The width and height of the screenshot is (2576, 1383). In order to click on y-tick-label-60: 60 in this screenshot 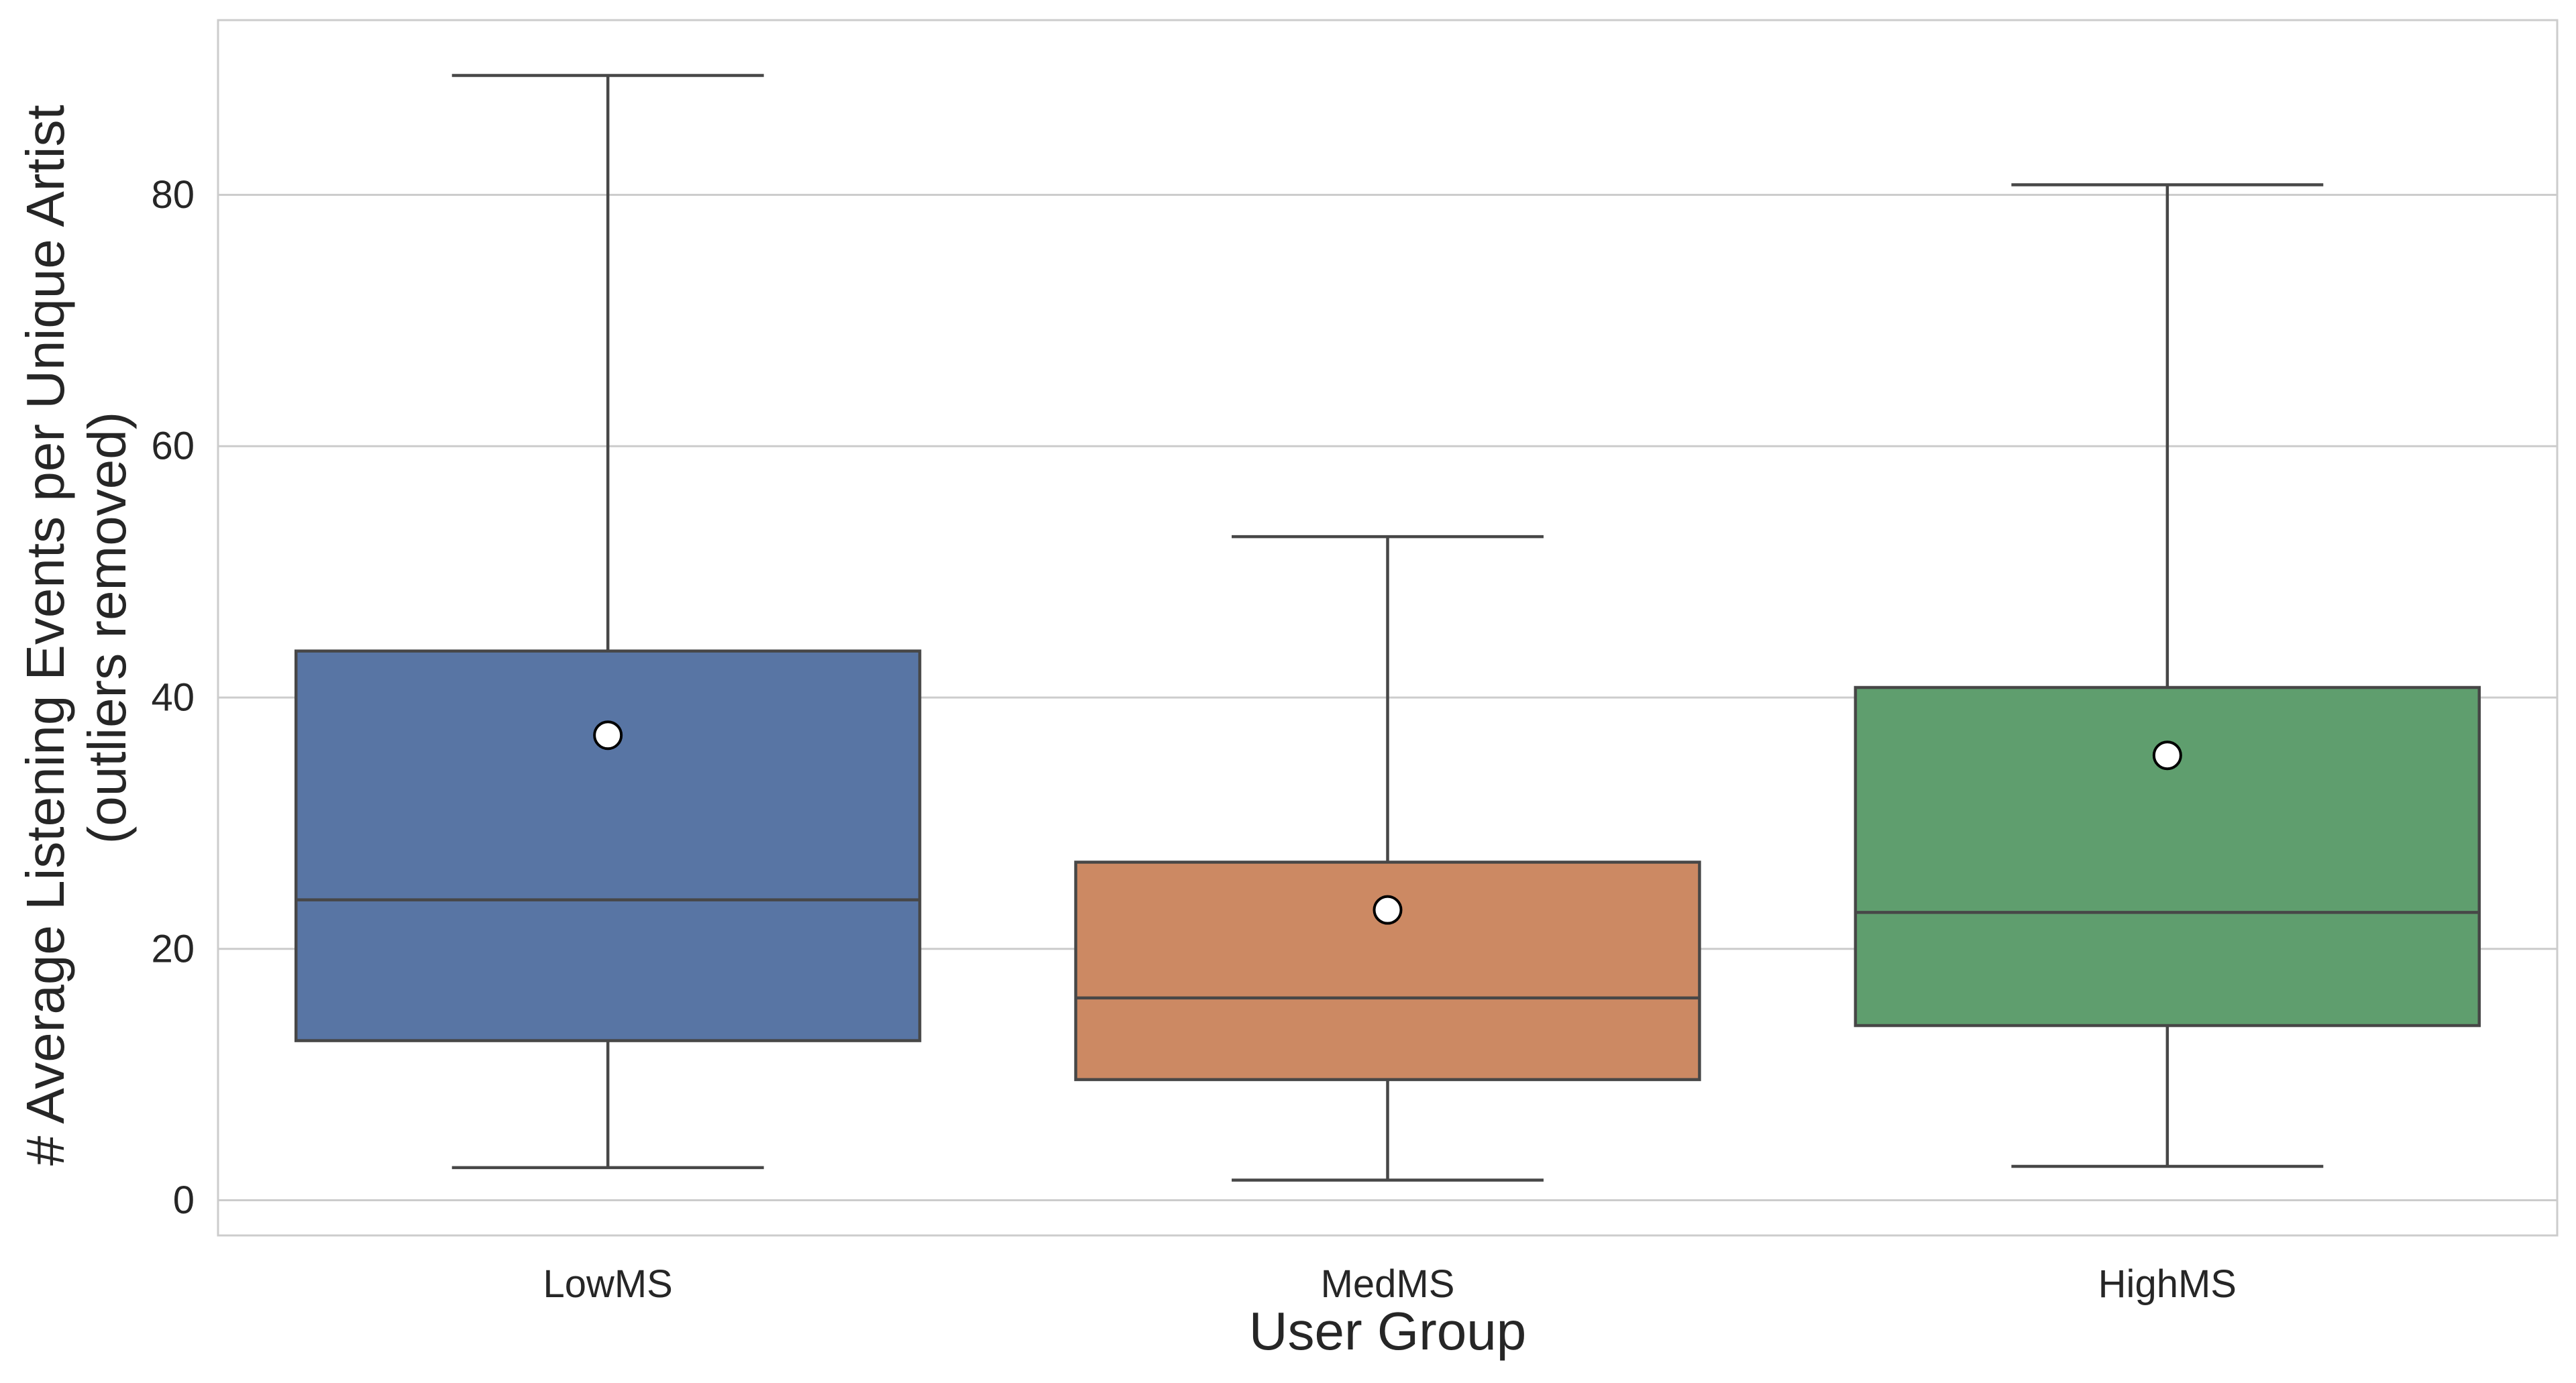, I will do `click(173, 446)`.